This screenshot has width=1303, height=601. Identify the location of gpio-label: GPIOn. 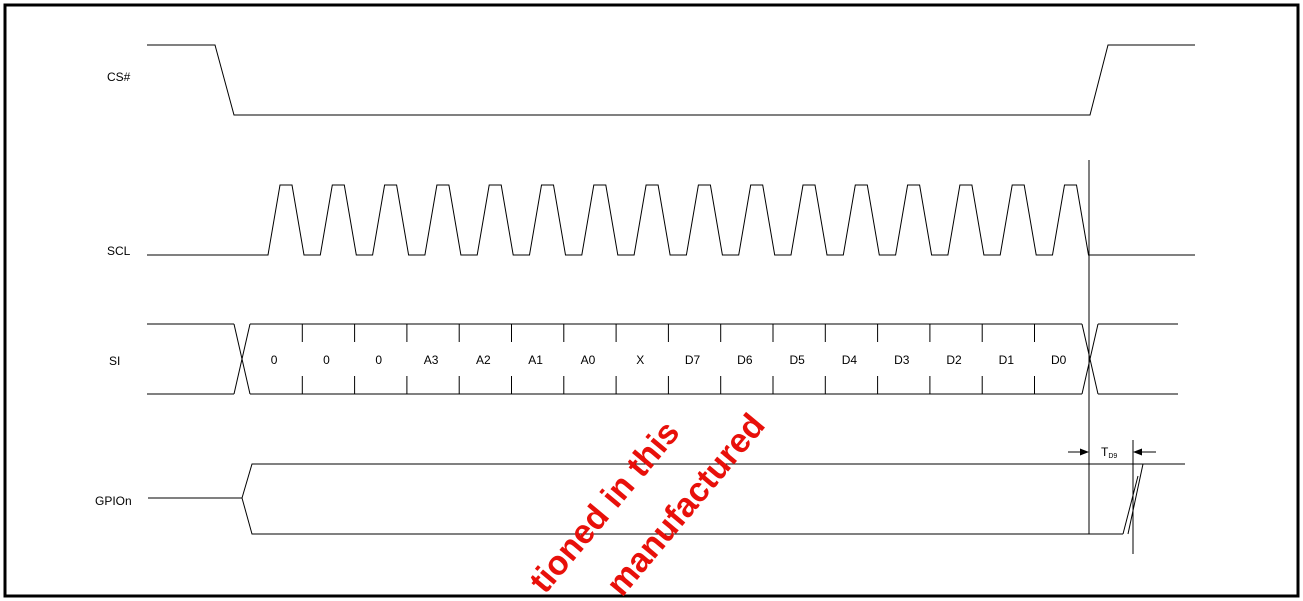
(113, 501).